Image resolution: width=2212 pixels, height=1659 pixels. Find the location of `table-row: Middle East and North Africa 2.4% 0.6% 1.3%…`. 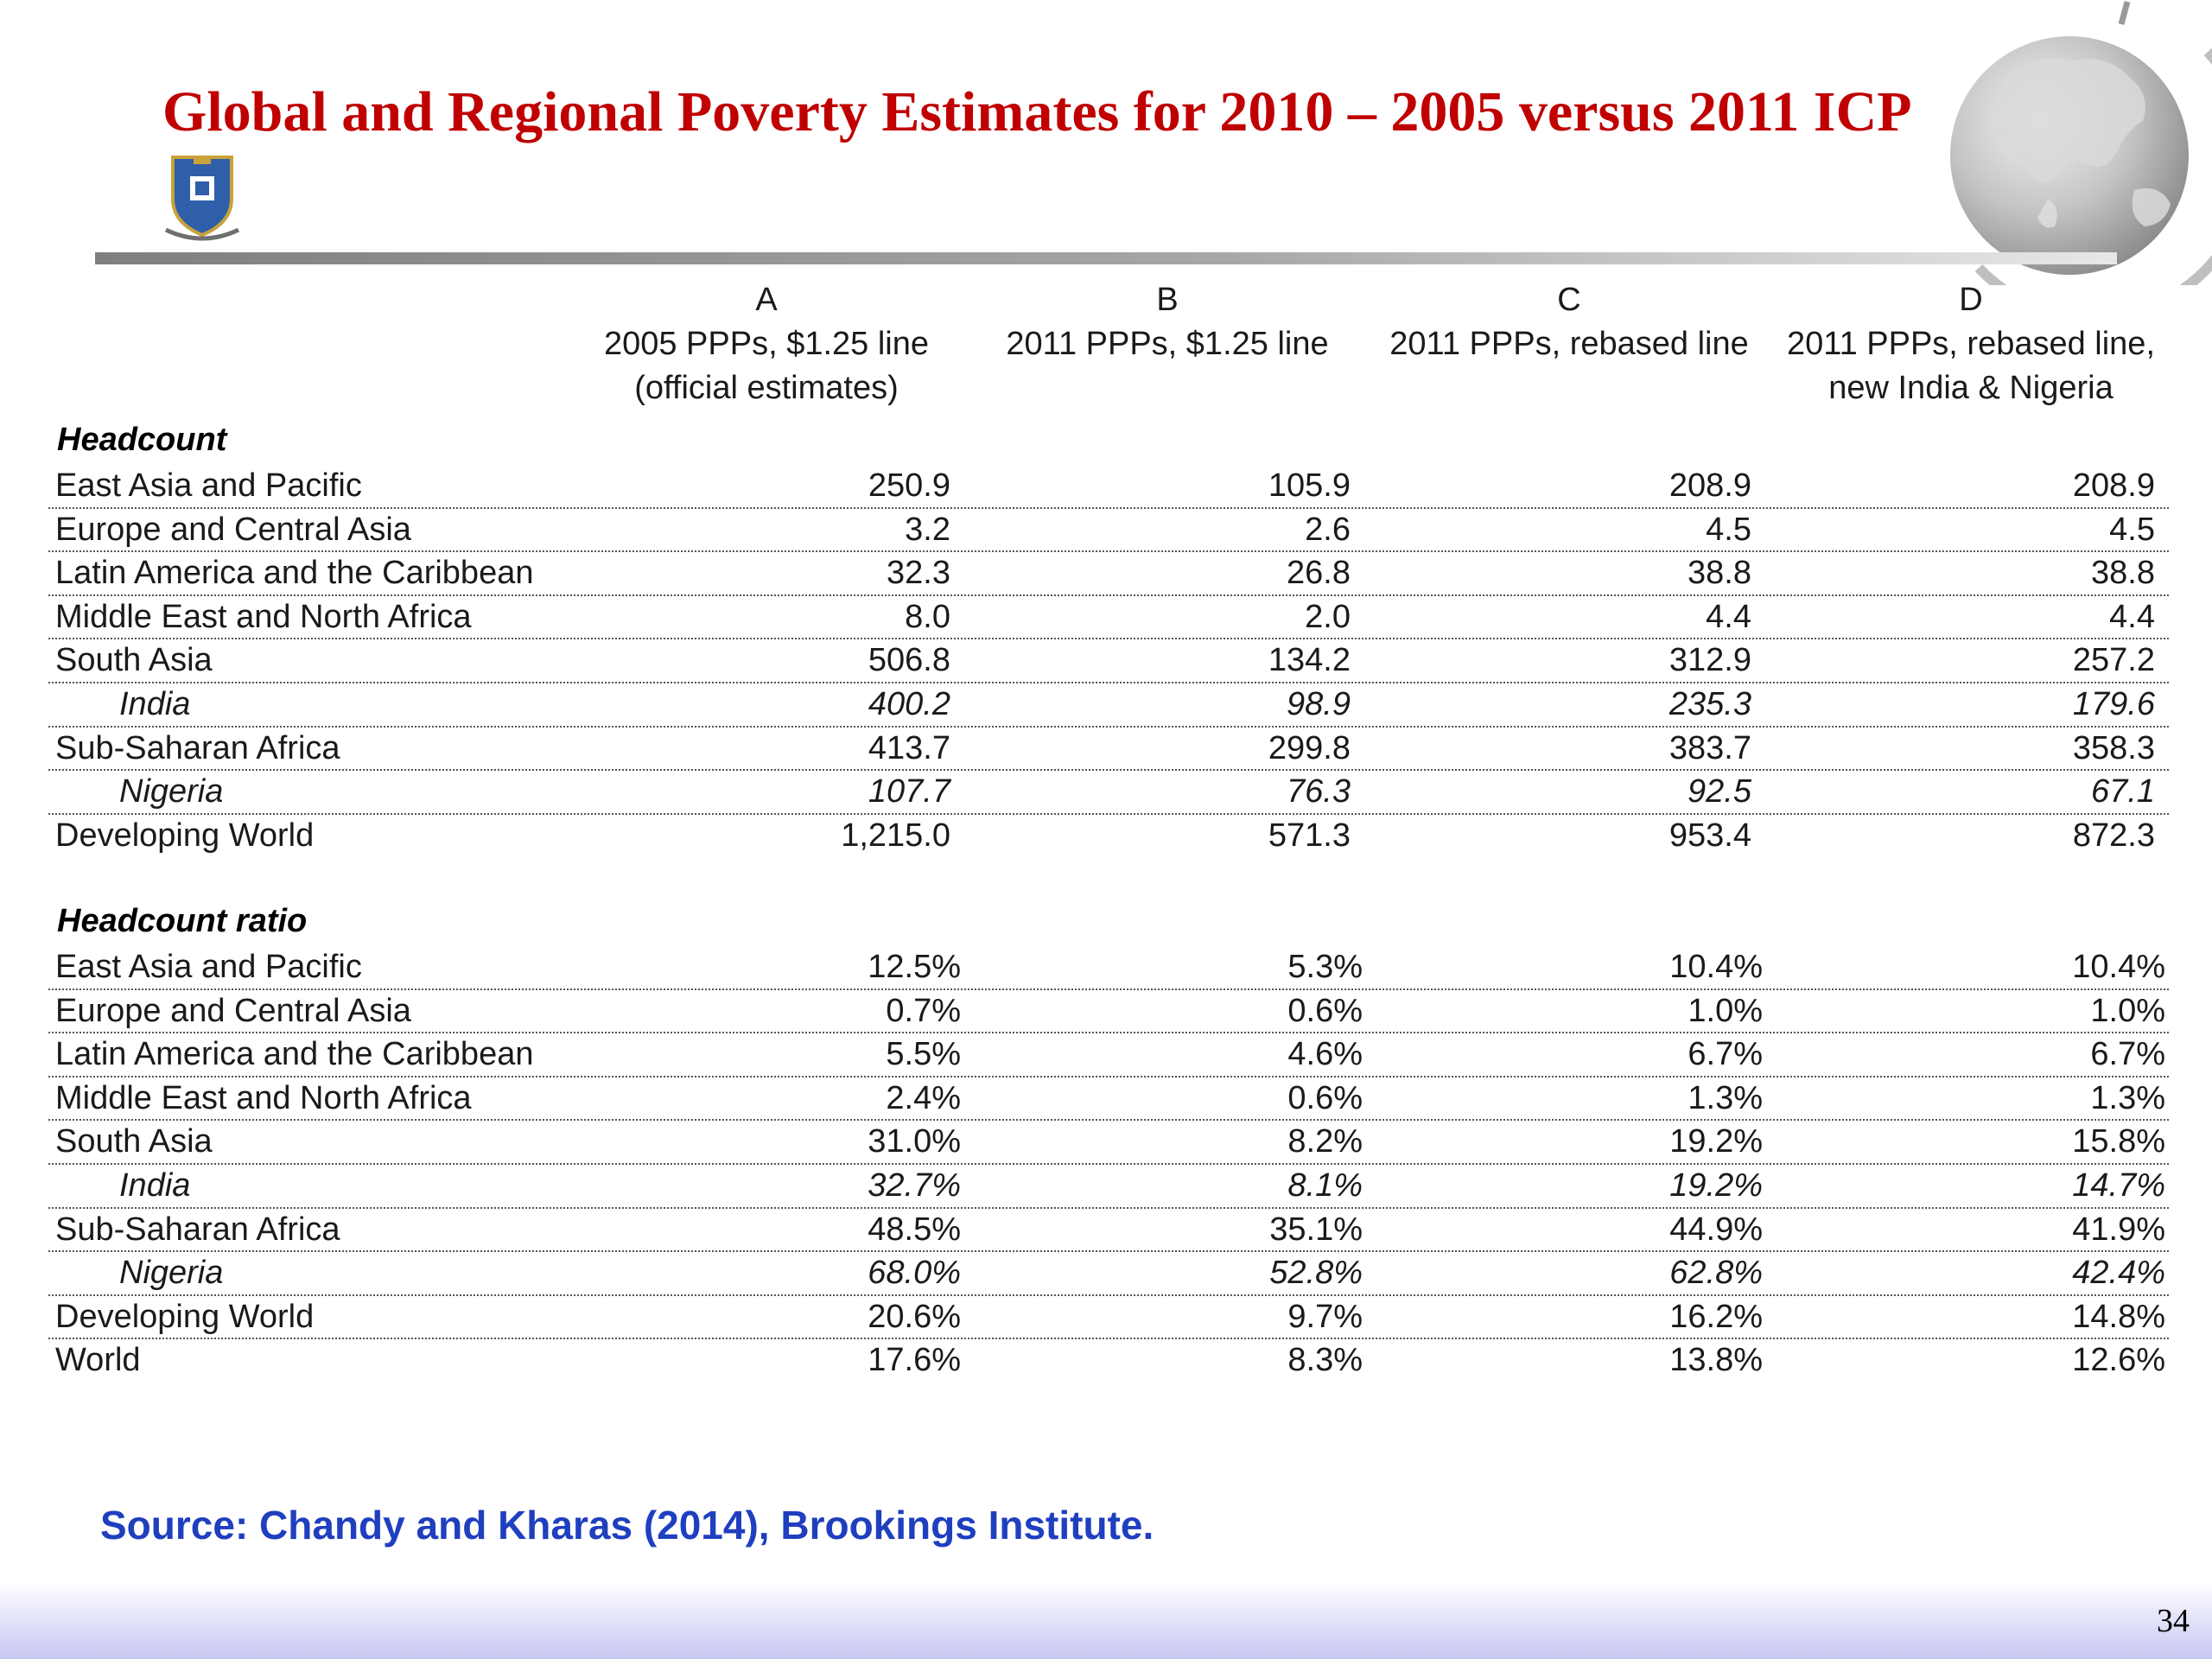

table-row: Middle East and North Africa 2.4% 0.6% 1.3%… is located at coordinates (1108, 1099).